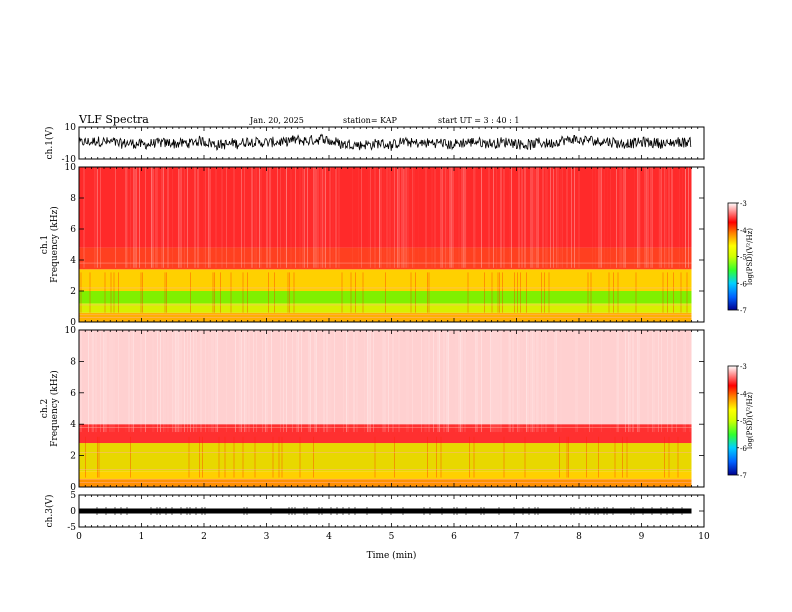 The width and height of the screenshot is (792, 612). What do you see at coordinates (329, 537) in the screenshot?
I see `x-tick-label: 4` at bounding box center [329, 537].